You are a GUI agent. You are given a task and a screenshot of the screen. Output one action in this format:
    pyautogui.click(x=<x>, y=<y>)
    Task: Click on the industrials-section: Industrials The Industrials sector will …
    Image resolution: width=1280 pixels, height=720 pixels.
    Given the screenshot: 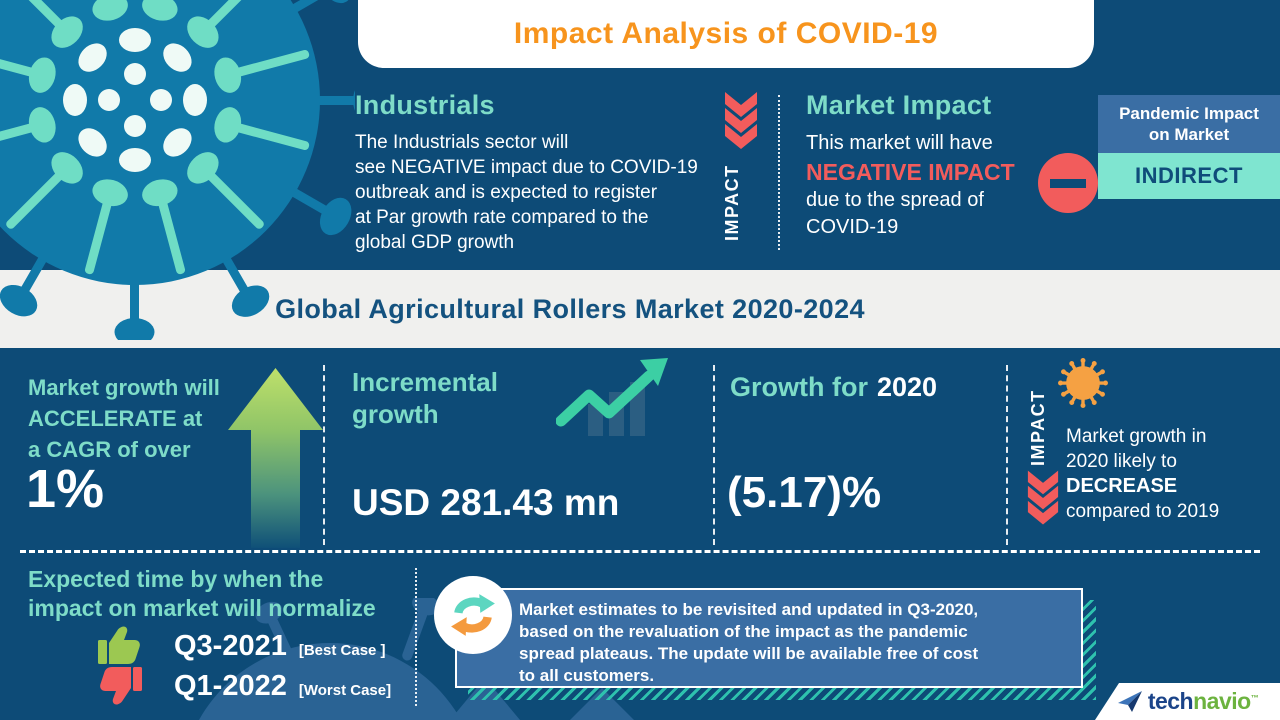 What is the action you would take?
    pyautogui.click(x=540, y=172)
    